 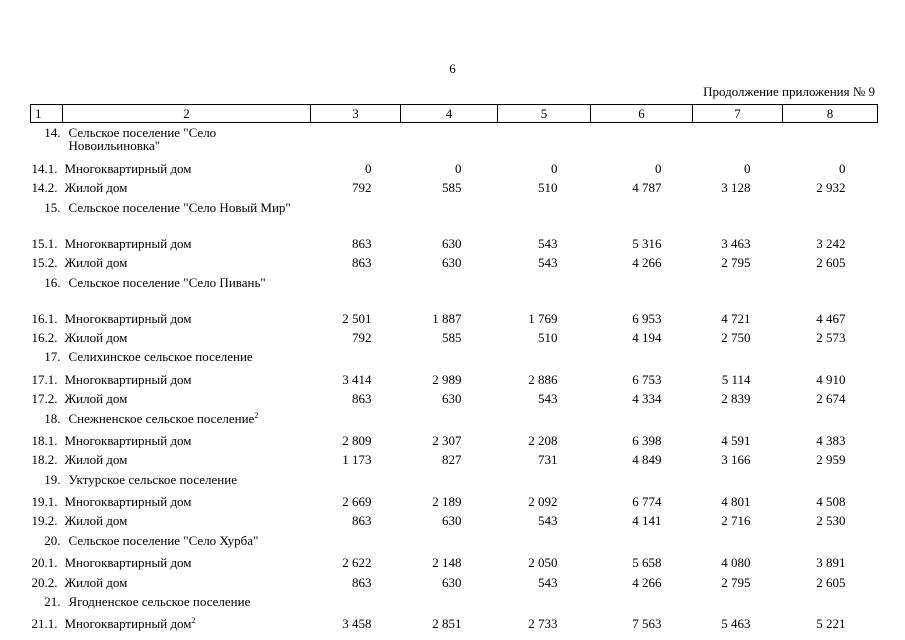 What do you see at coordinates (736, 502) in the screenshot?
I see `value-cell: 4 801` at bounding box center [736, 502].